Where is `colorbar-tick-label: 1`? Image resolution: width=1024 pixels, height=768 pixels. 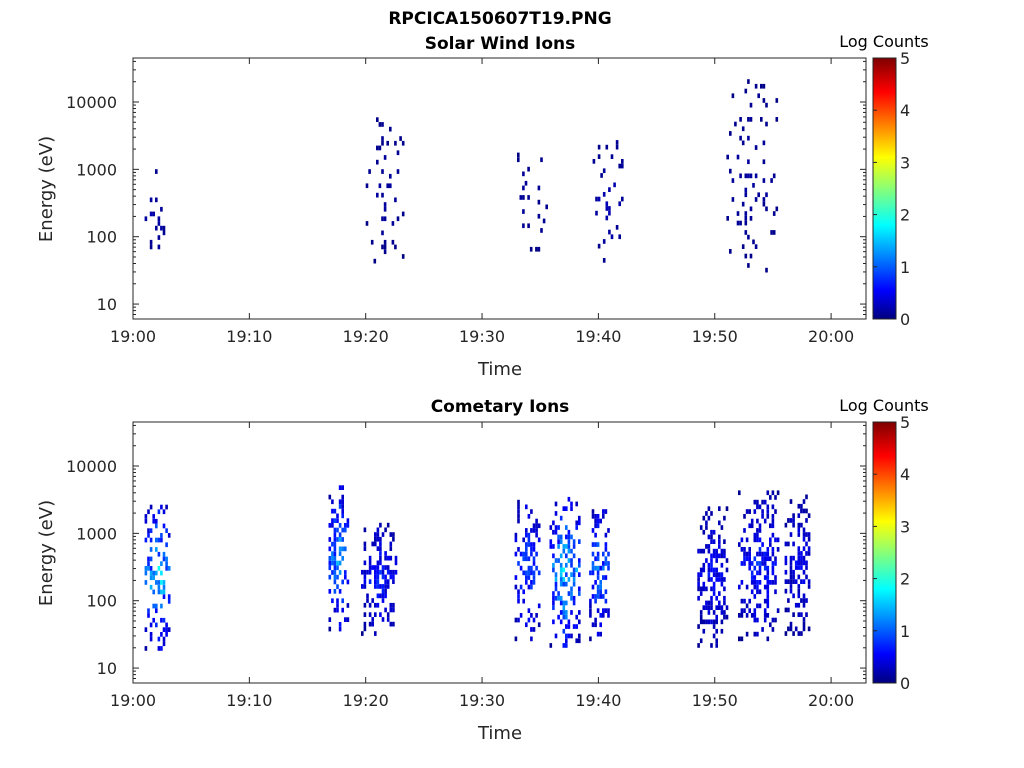 colorbar-tick-label: 1 is located at coordinates (905, 631).